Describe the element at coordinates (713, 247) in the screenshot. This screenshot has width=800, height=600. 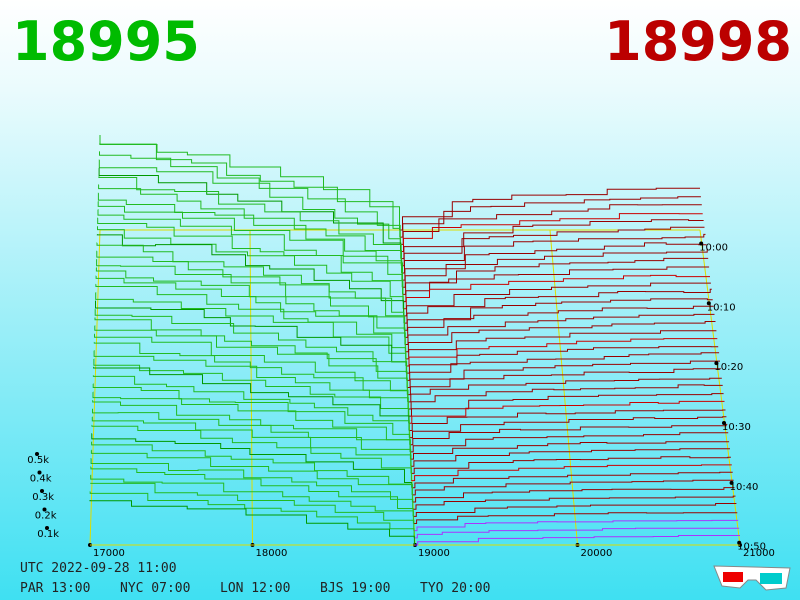
I see `time-tick-label: 10:00` at that location.